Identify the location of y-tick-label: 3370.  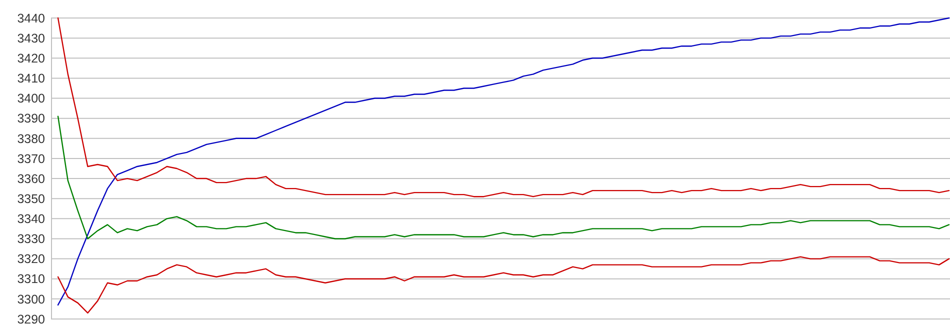
(31, 159).